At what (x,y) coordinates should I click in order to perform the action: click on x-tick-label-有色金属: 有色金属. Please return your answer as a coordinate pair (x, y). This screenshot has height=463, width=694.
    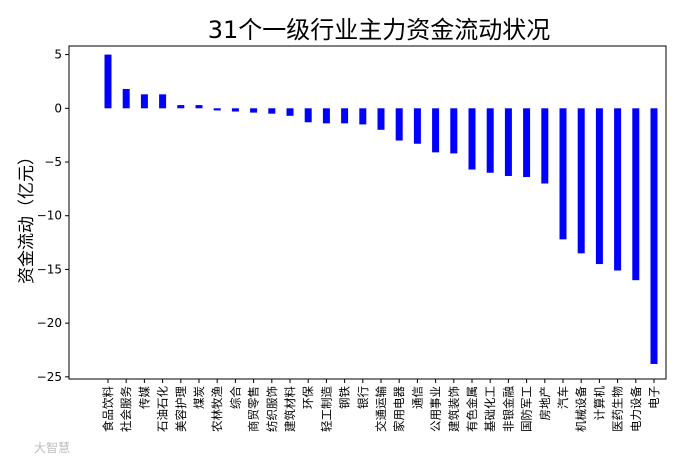
    Looking at the image, I should click on (472, 409).